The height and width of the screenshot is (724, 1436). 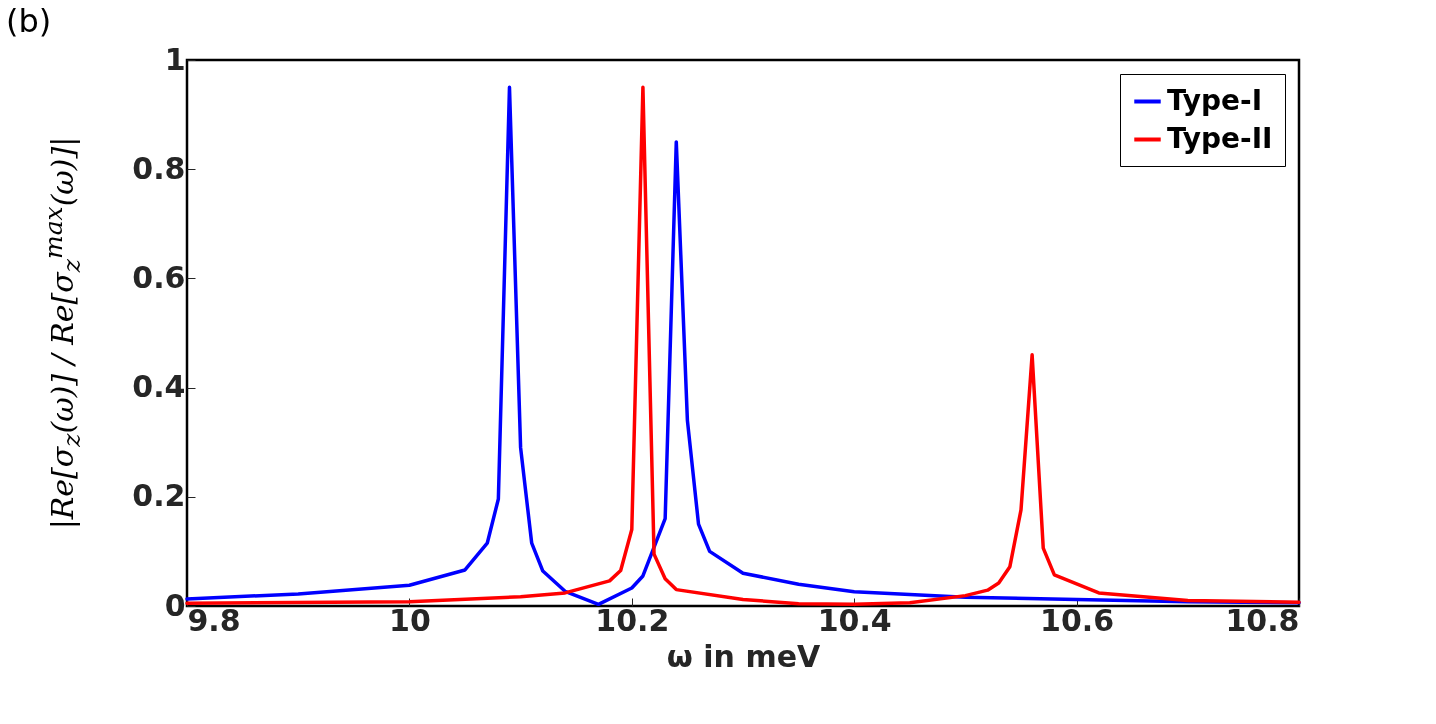 I want to click on x-axis-title: ω in meV, so click(x=743, y=656).